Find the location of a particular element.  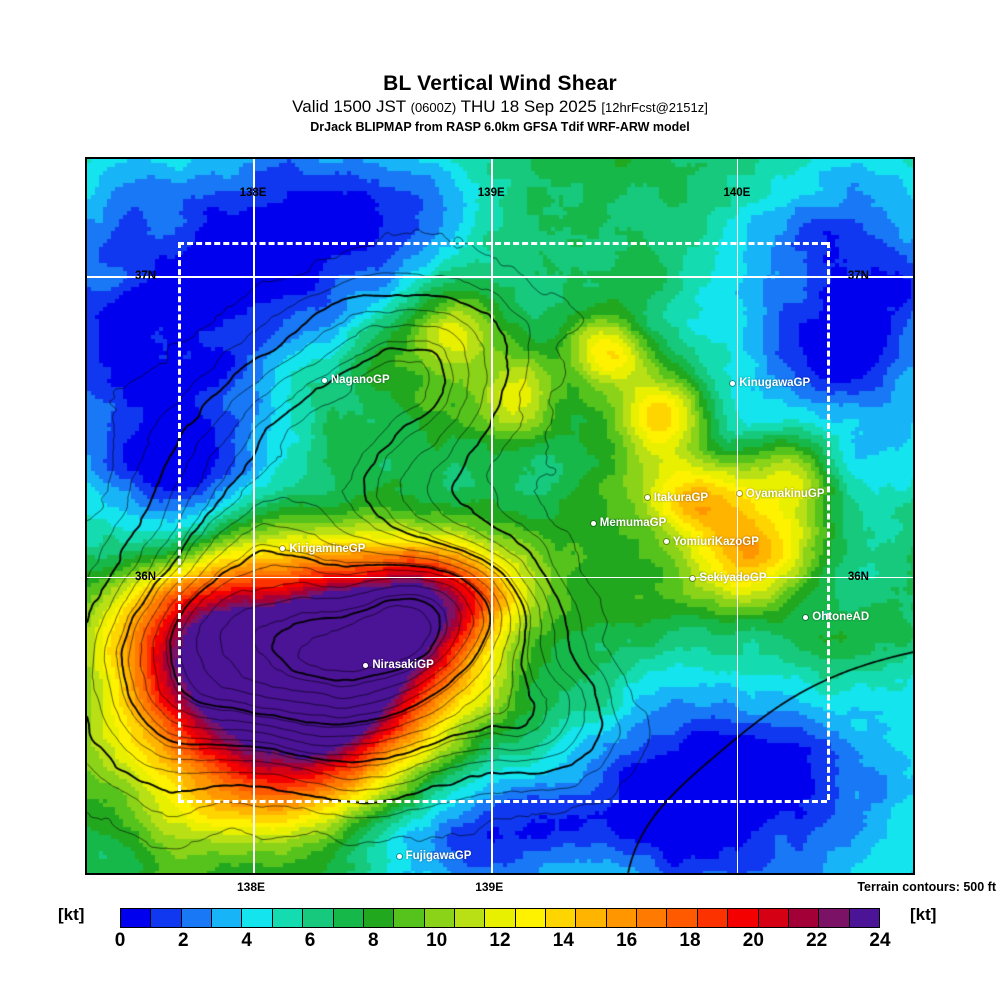

colorbar-swatches is located at coordinates (500, 918).